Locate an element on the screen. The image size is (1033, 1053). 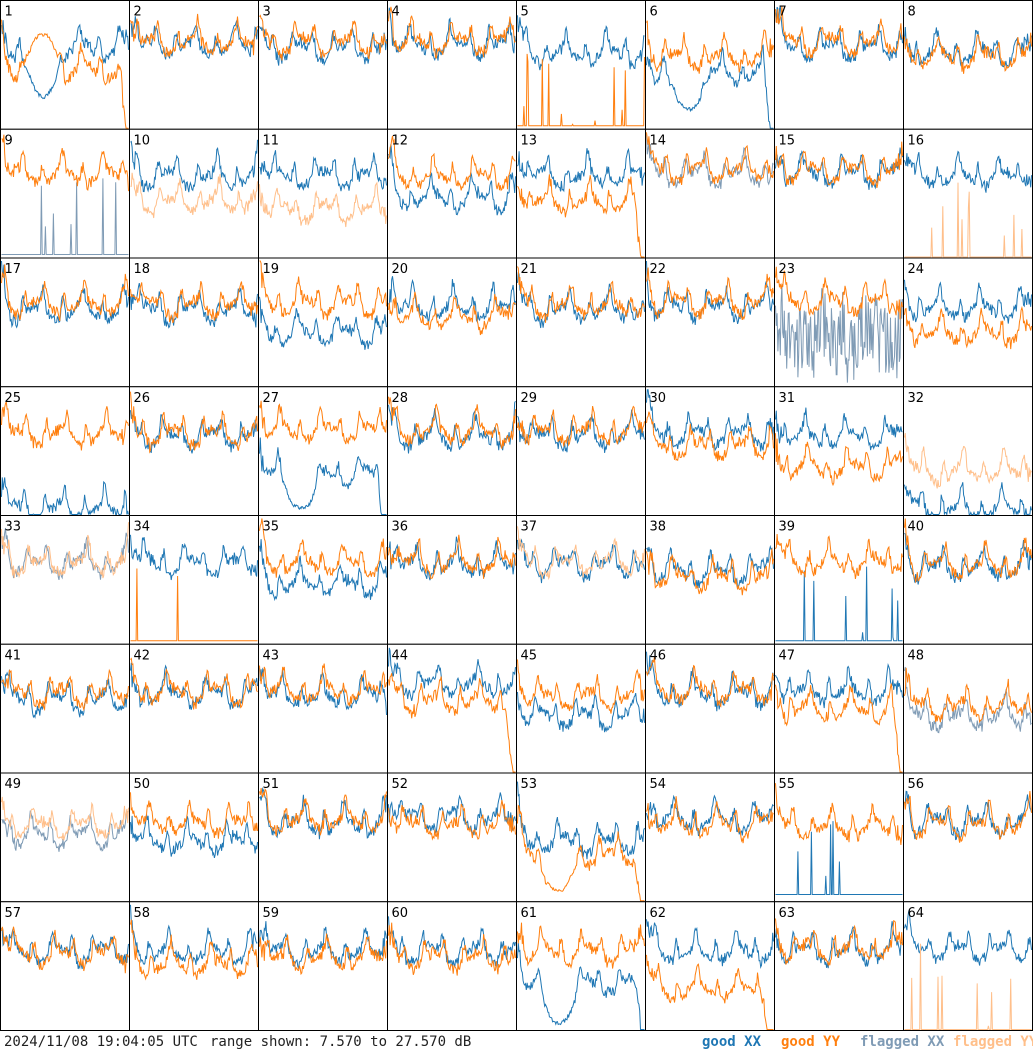
antenna-panel-61: 61 is located at coordinates (581, 966).